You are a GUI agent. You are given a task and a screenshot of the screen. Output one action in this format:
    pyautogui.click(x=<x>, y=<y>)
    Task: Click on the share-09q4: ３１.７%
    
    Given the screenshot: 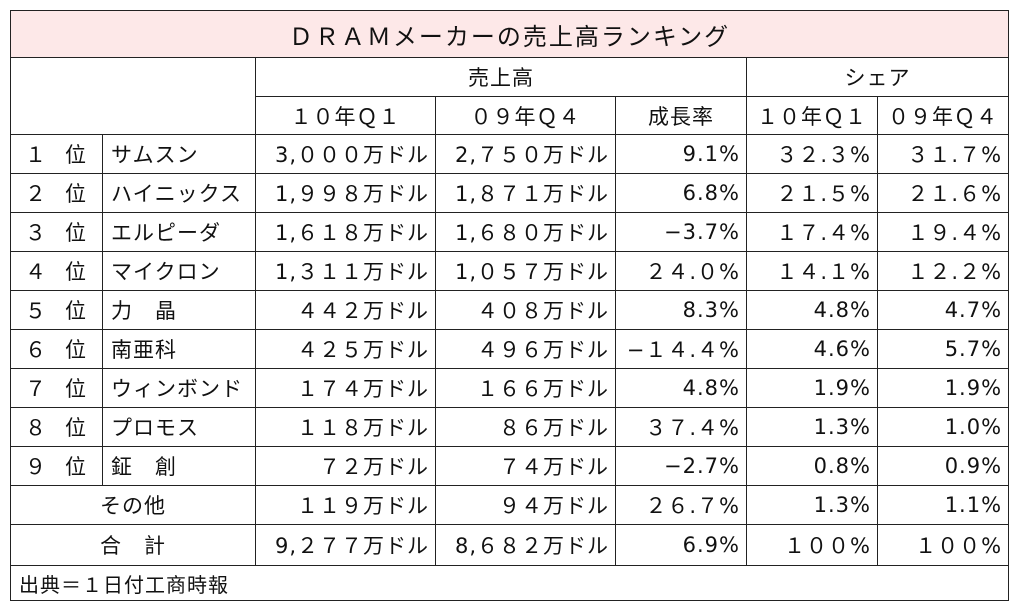 What is the action you would take?
    pyautogui.click(x=943, y=154)
    